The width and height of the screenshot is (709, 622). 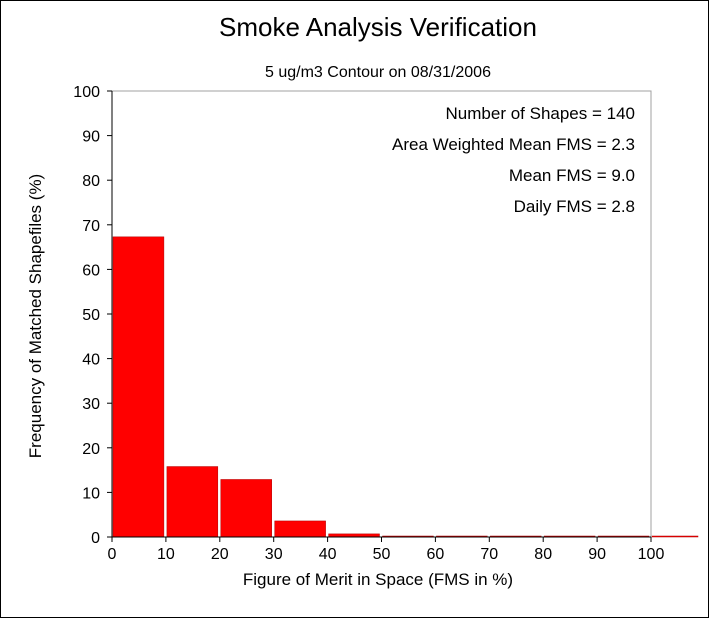 I want to click on y-tick-label: 90, so click(x=91, y=137).